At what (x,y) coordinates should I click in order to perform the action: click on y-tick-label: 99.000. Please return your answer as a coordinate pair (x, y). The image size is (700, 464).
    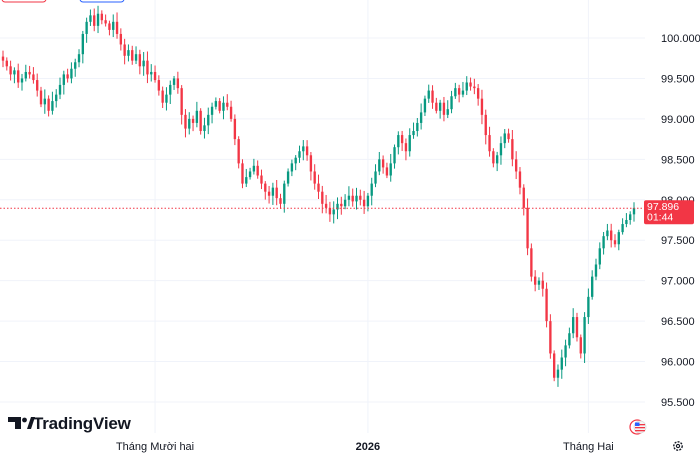
    Looking at the image, I should click on (678, 120).